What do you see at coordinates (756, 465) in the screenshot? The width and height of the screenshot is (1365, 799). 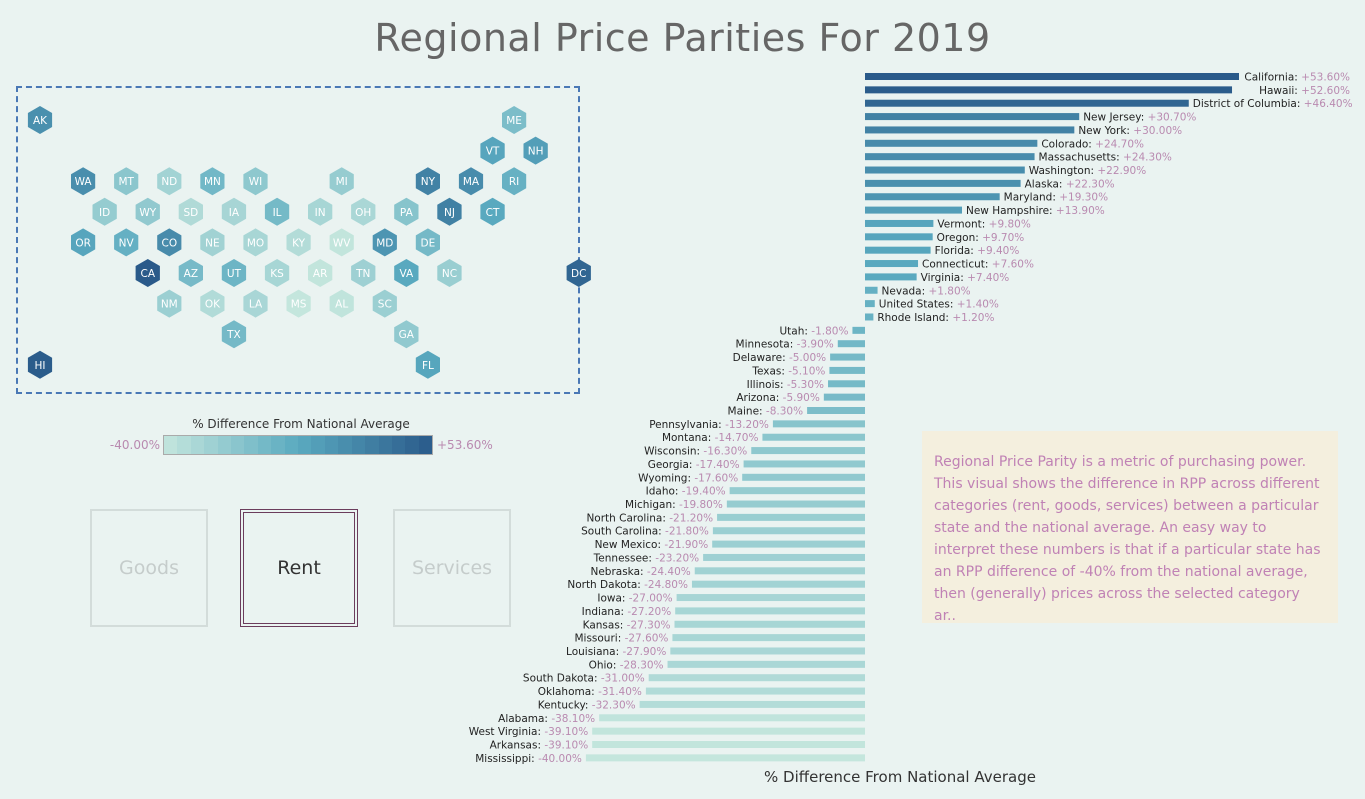 I see `bar-row: Georgia: -17.40%` at bounding box center [756, 465].